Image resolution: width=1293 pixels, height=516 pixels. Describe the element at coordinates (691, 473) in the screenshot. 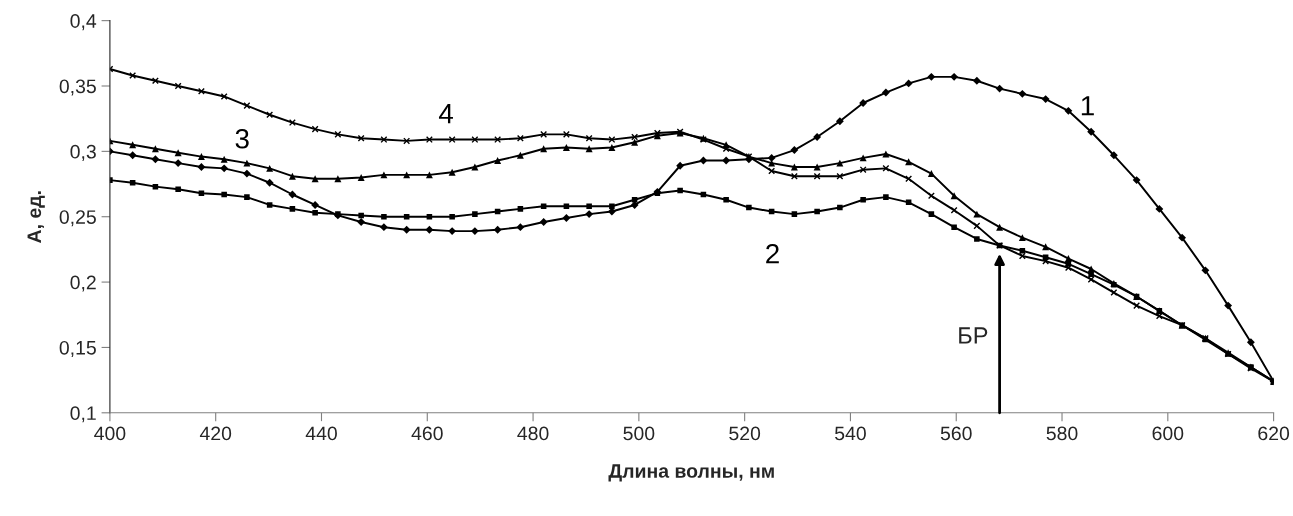

I see `x-axis-title: Длина волны, нм` at that location.